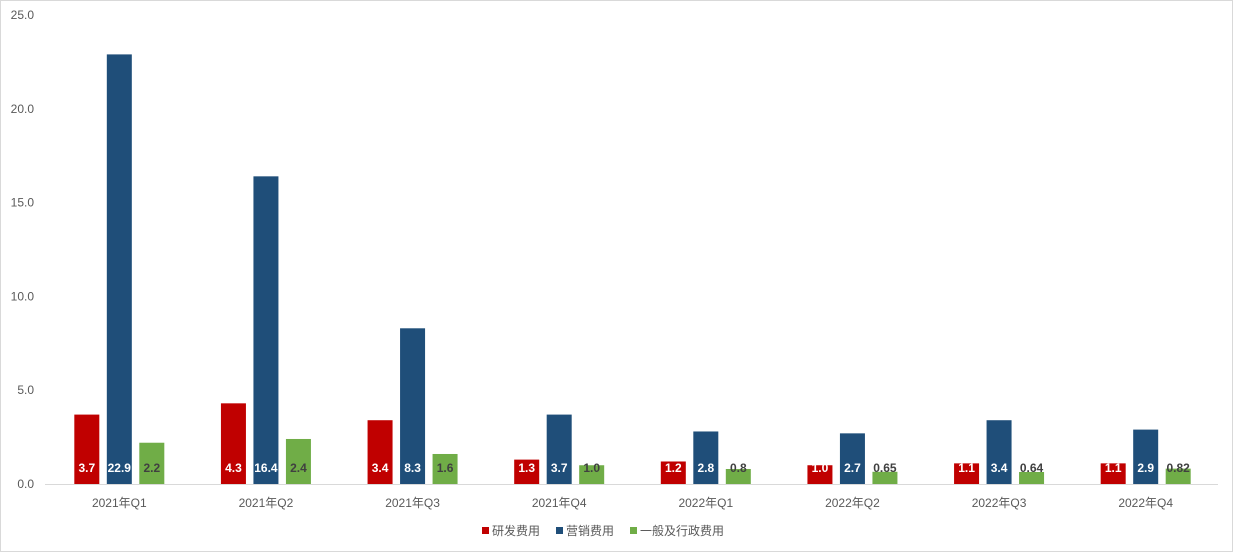 The image size is (1233, 552). What do you see at coordinates (25, 484) in the screenshot?
I see `y-tick-label: 0.0` at bounding box center [25, 484].